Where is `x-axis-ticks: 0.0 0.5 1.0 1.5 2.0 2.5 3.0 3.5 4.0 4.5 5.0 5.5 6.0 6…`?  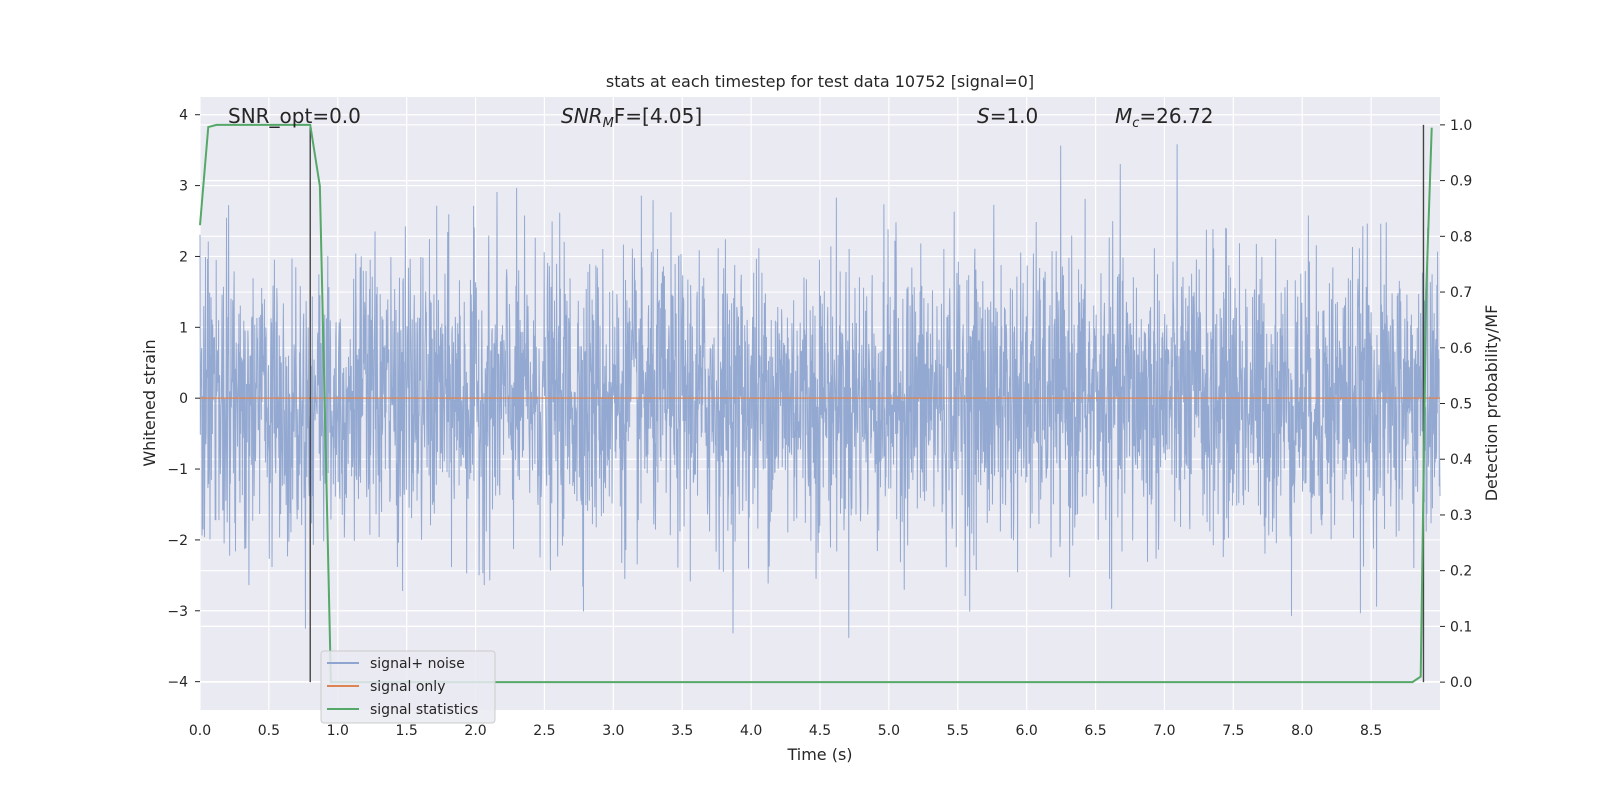 x-axis-ticks: 0.0 0.5 1.0 1.5 2.0 2.5 3.0 3.5 4.0 4.5 5.0 5.5 6.0 6… is located at coordinates (785, 731).